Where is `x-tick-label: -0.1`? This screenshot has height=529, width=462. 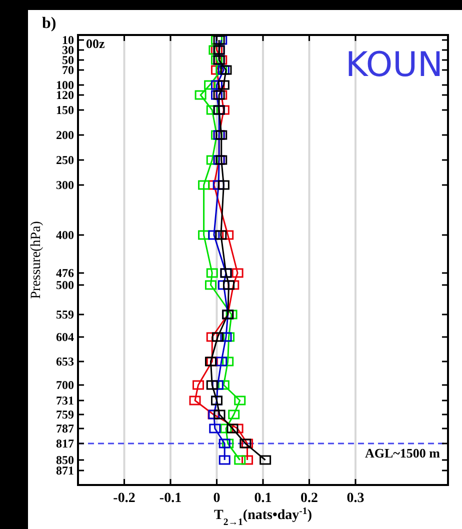
x-tick-label: -0.1 is located at coordinates (170, 498).